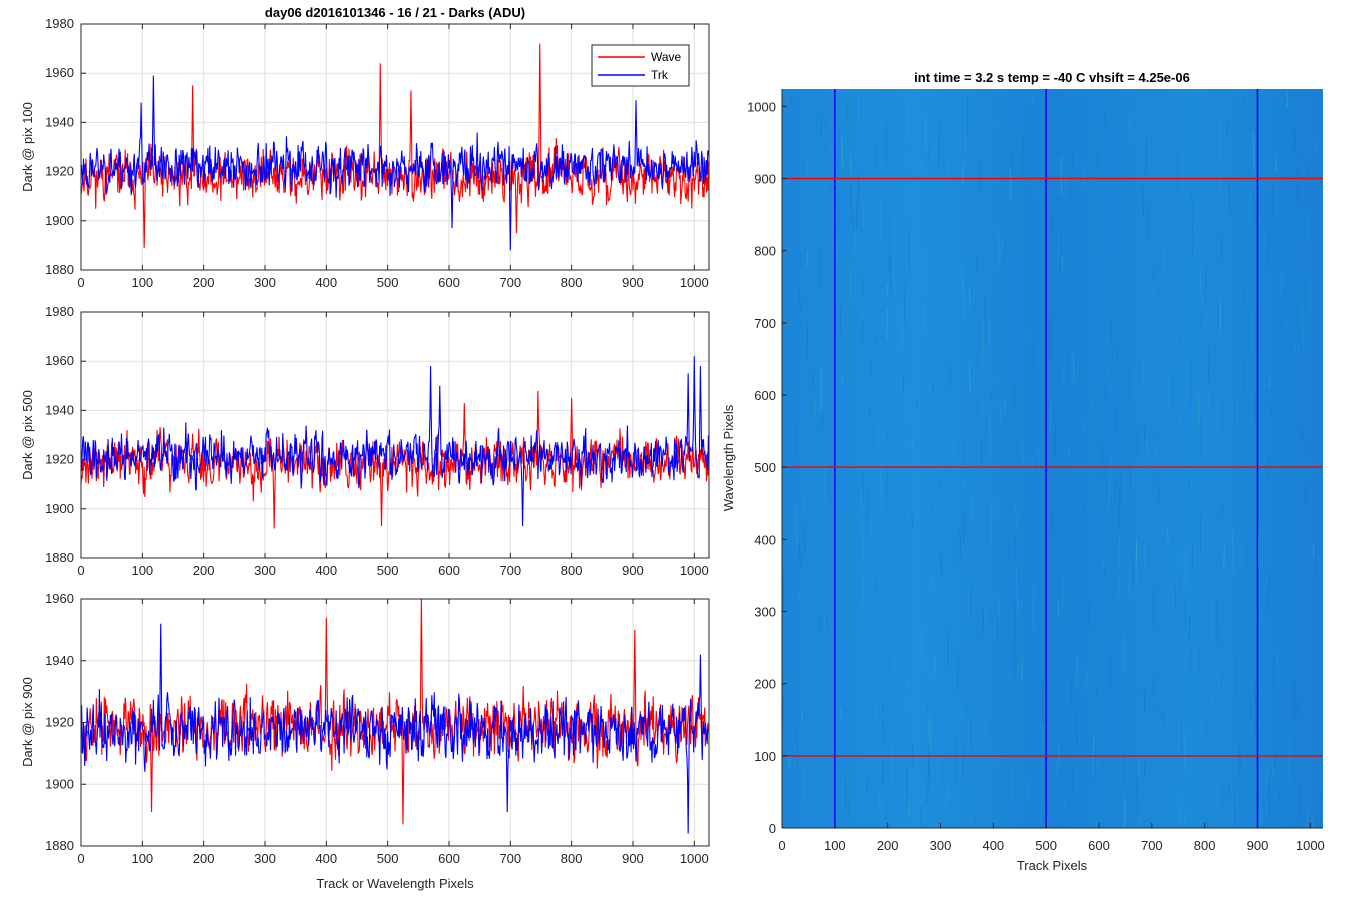  What do you see at coordinates (394, 147) in the screenshot?
I see `subplot-1-series` at bounding box center [394, 147].